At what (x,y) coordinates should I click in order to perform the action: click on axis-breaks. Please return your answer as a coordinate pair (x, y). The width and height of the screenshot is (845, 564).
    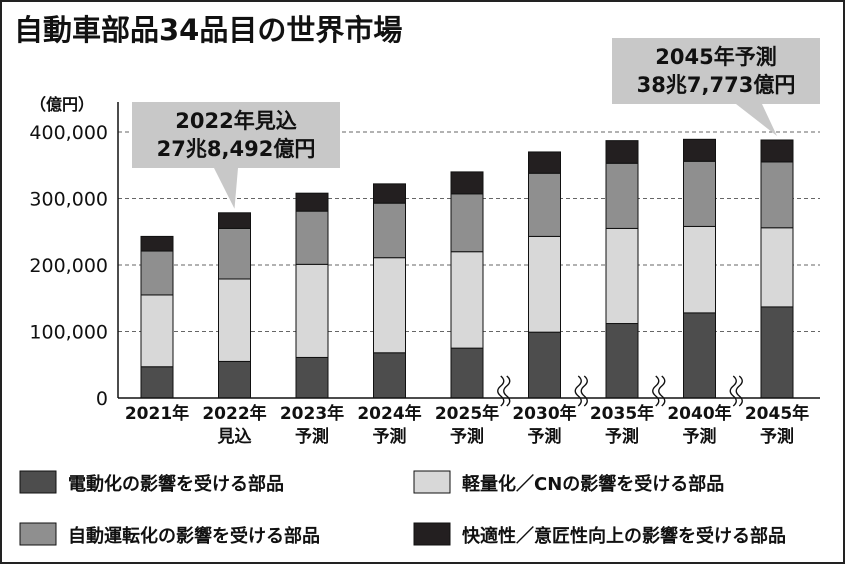
    Looking at the image, I should click on (620, 391).